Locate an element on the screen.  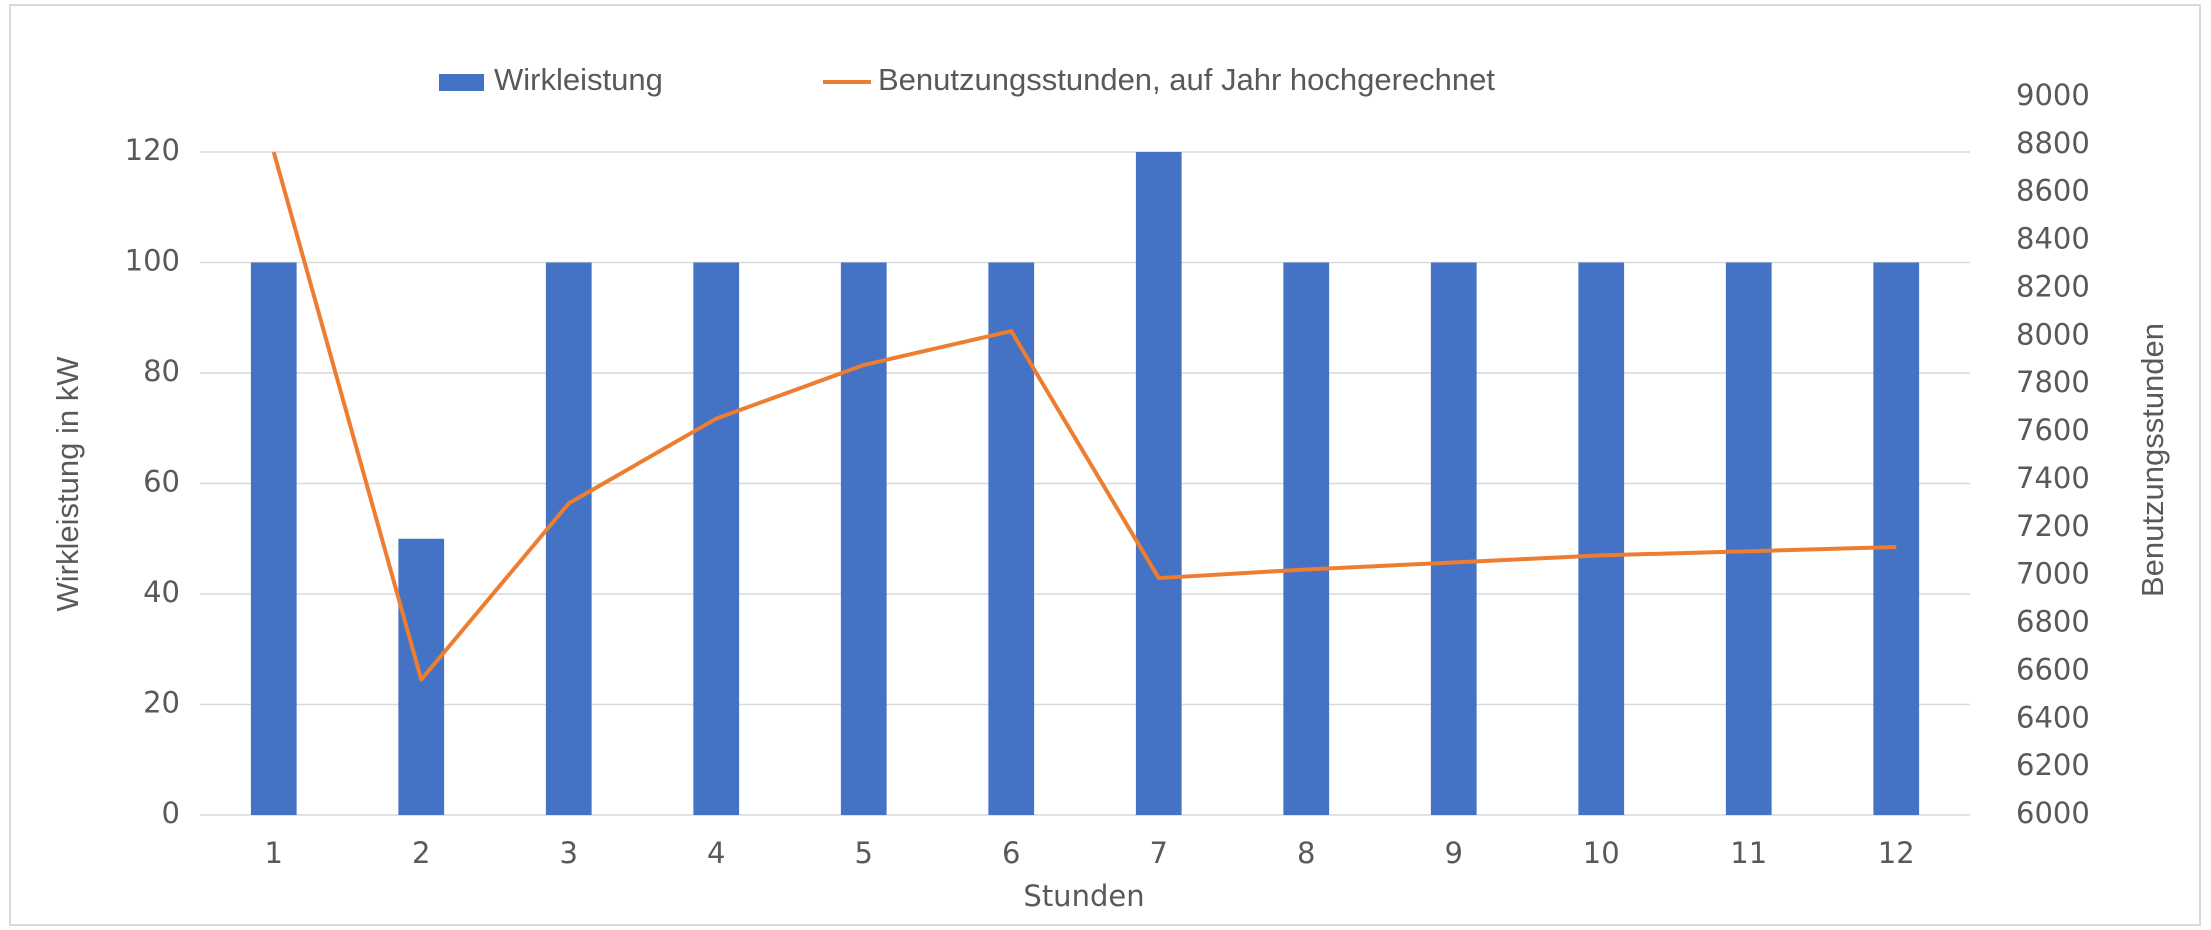
legend-label: Wirkleistung is located at coordinates (578, 79).